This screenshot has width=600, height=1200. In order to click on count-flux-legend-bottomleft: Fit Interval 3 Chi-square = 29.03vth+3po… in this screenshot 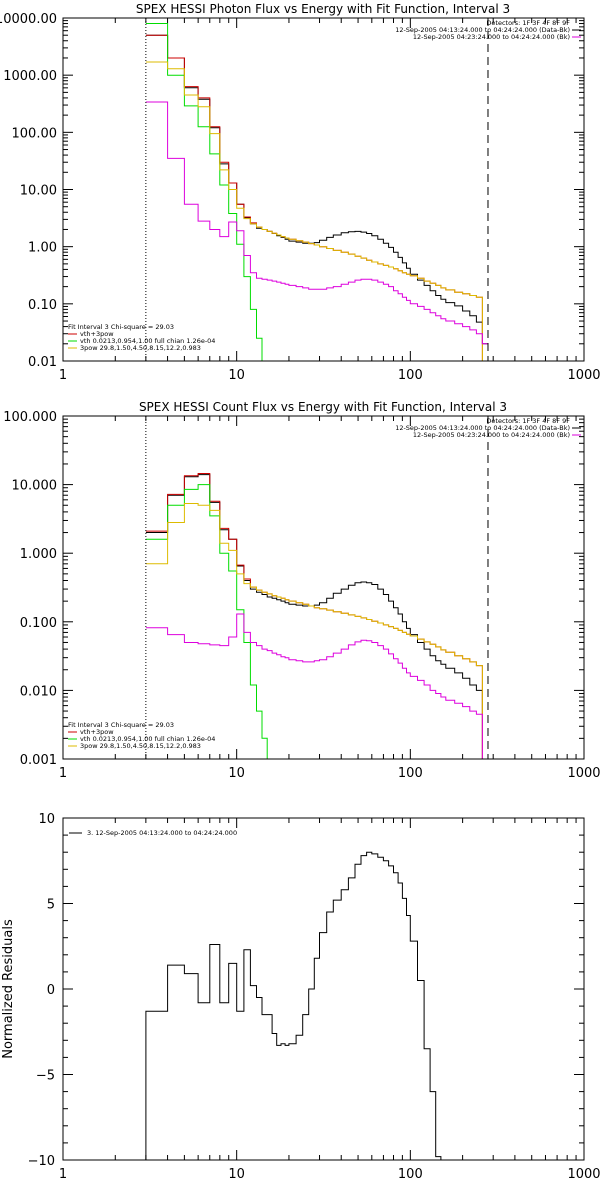, I will do `click(141, 735)`.